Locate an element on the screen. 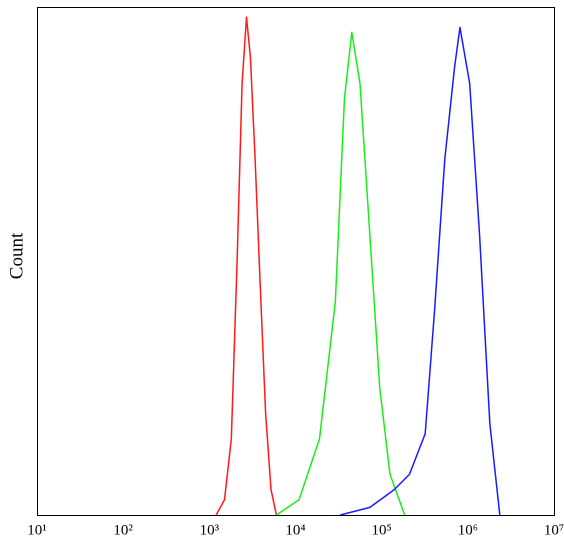 Image resolution: width=564 pixels, height=549 pixels. x-tick-label: 10² is located at coordinates (123, 530).